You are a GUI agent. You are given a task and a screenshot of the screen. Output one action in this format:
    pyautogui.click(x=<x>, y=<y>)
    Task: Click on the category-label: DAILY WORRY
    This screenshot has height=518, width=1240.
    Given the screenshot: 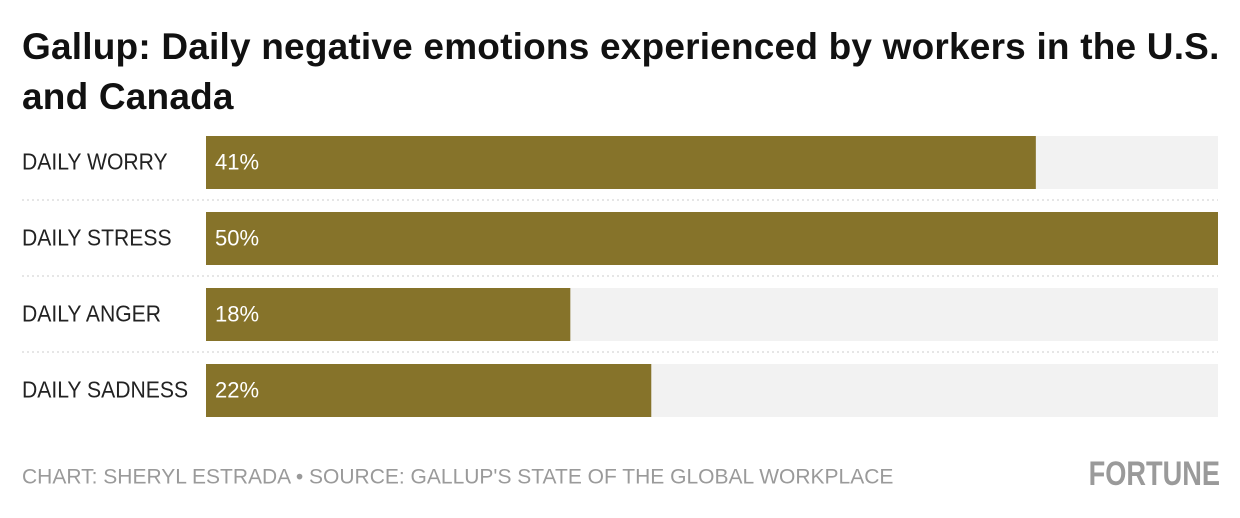 What is the action you would take?
    pyautogui.click(x=95, y=162)
    